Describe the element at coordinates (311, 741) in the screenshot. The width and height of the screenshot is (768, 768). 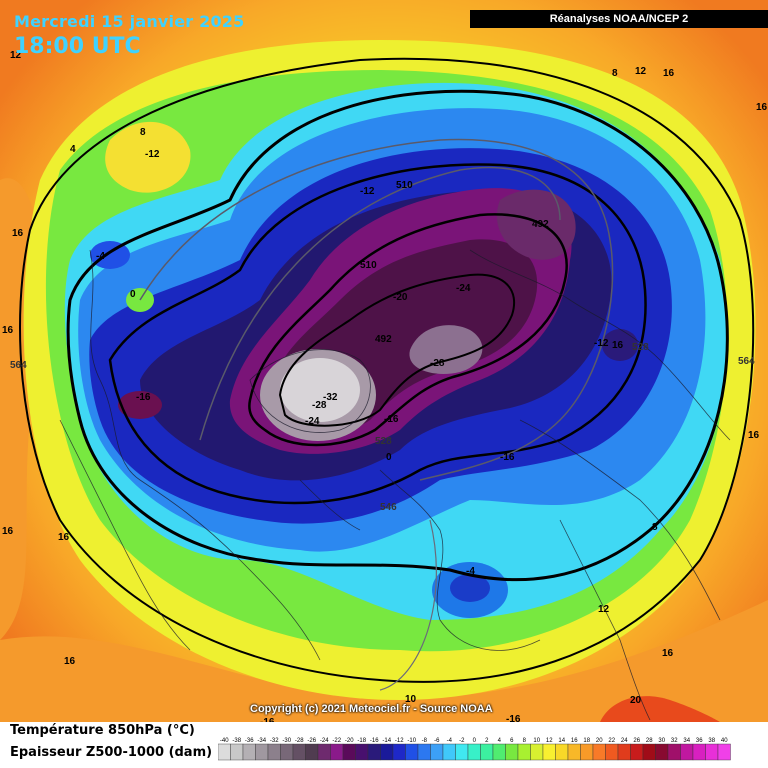
I see `scale-tick-label: -26` at that location.